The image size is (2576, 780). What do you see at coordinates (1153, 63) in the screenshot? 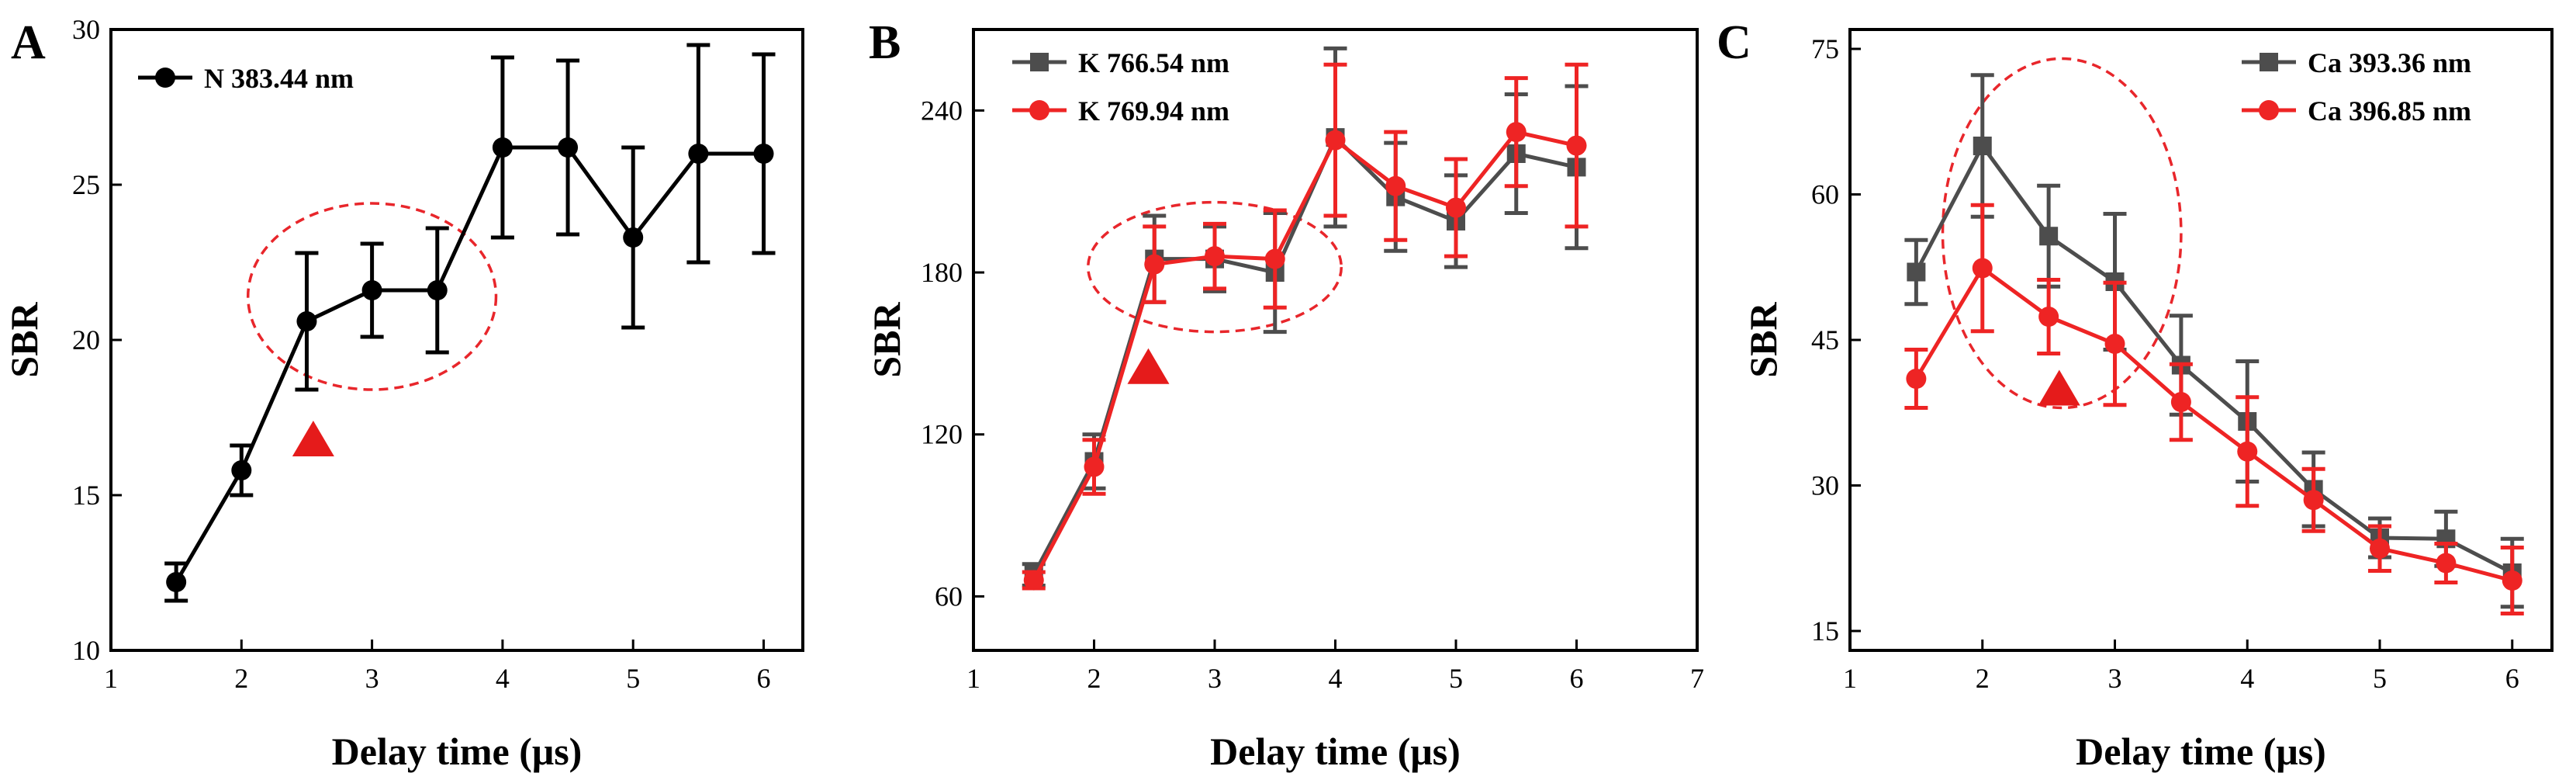
I see `legend-label: K 766.54 nm` at bounding box center [1153, 63].